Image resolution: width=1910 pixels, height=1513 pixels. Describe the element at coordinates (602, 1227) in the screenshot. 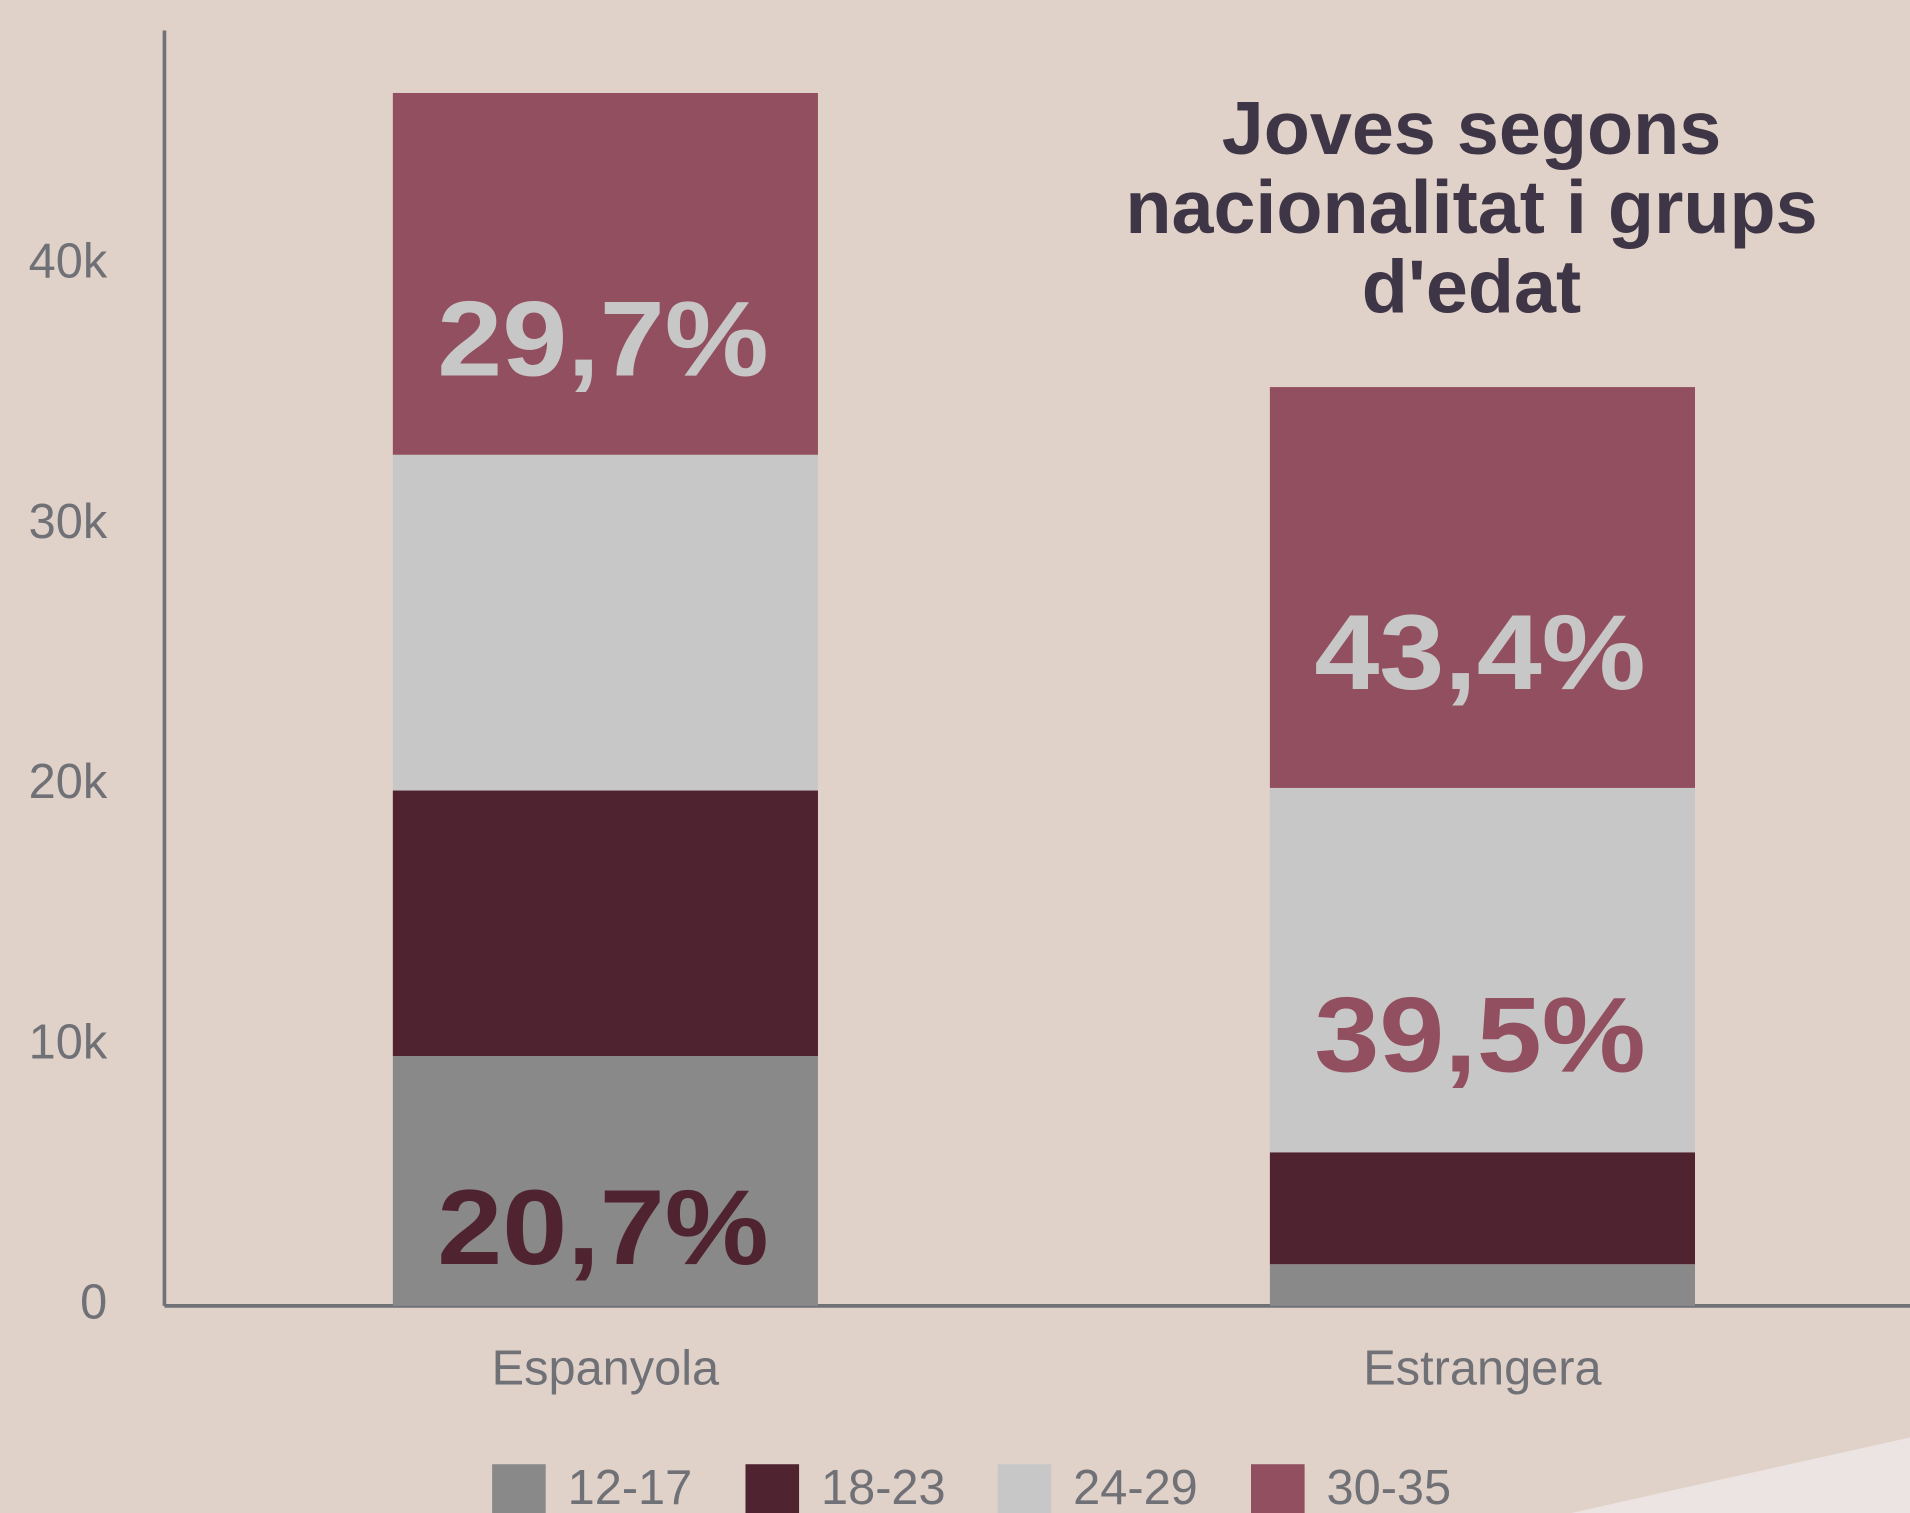

I see `percent-label: 20,7%` at that location.